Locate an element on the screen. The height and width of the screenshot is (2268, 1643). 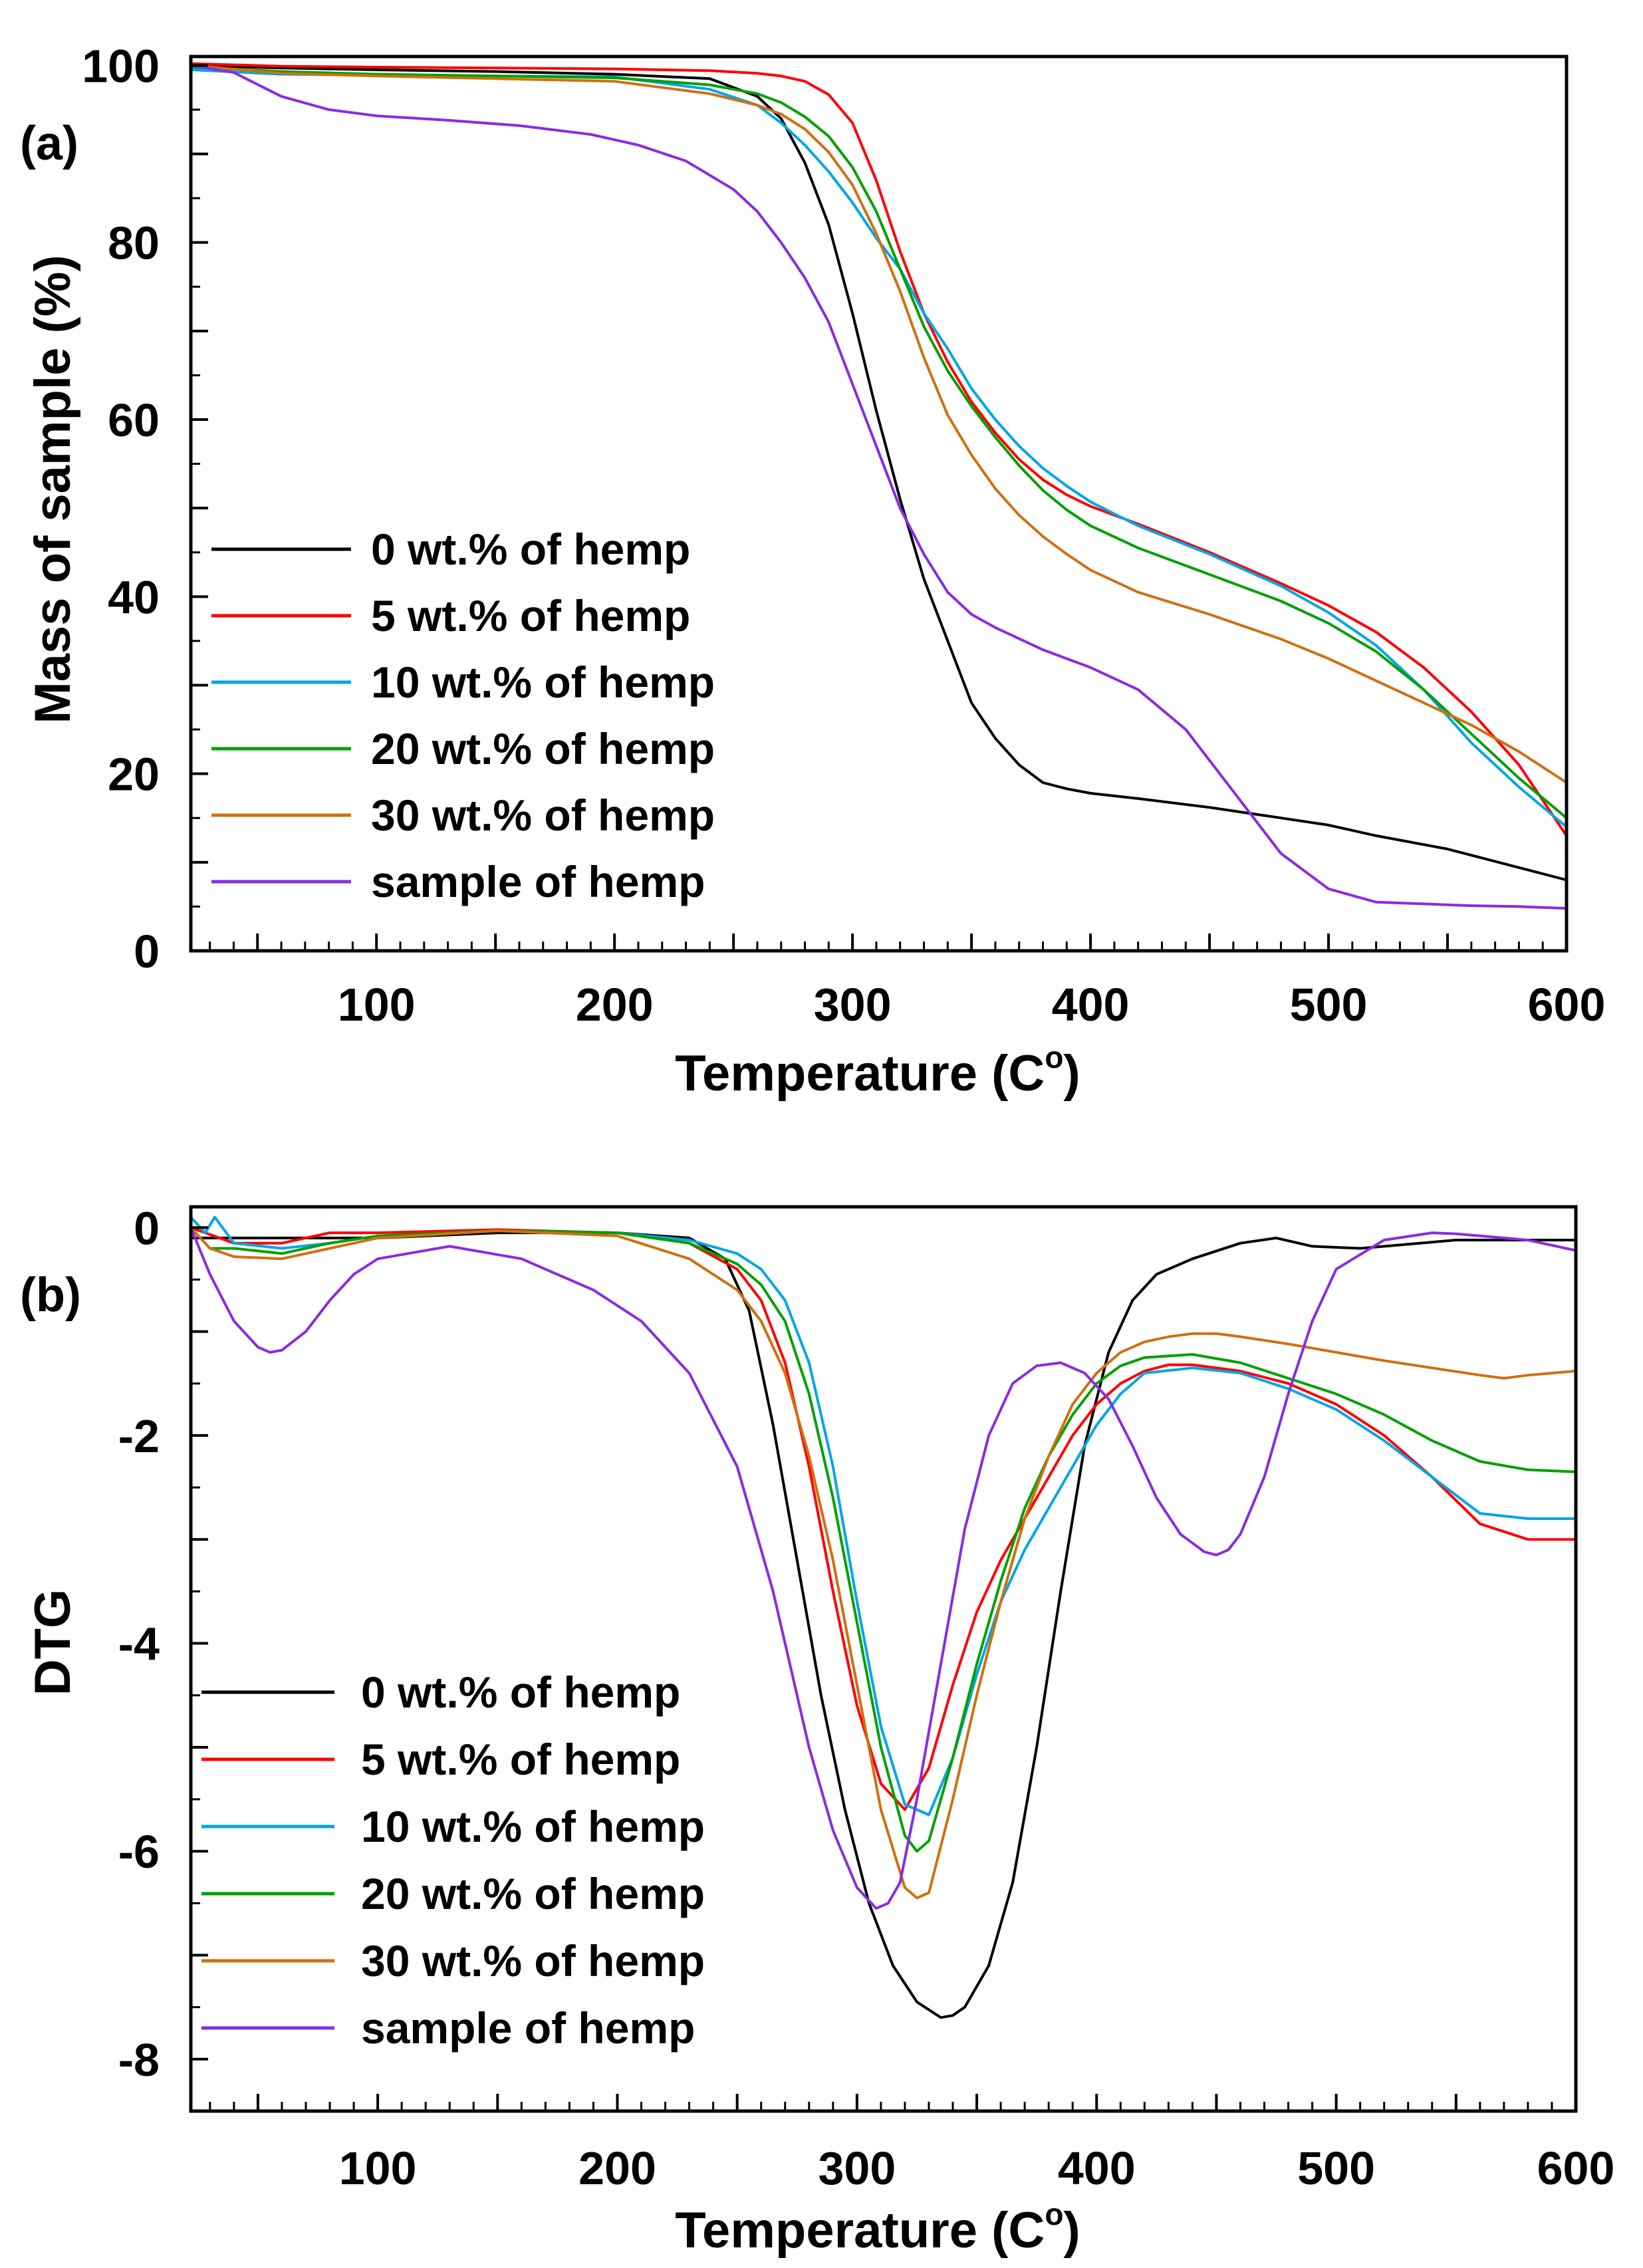
panel-label-a: (a) is located at coordinates (49, 143).